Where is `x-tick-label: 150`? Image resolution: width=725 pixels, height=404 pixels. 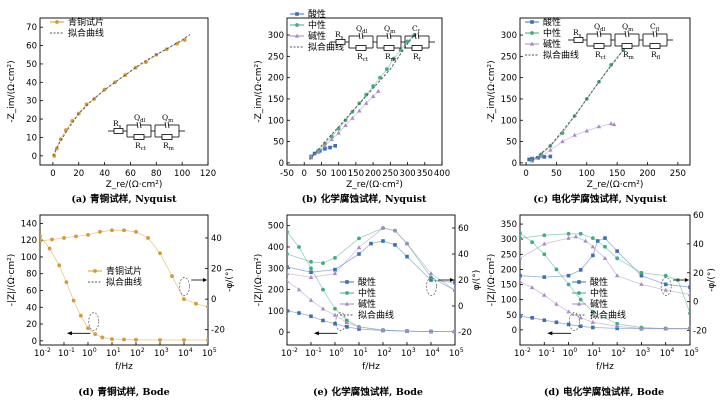
x-tick-label: 150 is located at coordinates (356, 174).